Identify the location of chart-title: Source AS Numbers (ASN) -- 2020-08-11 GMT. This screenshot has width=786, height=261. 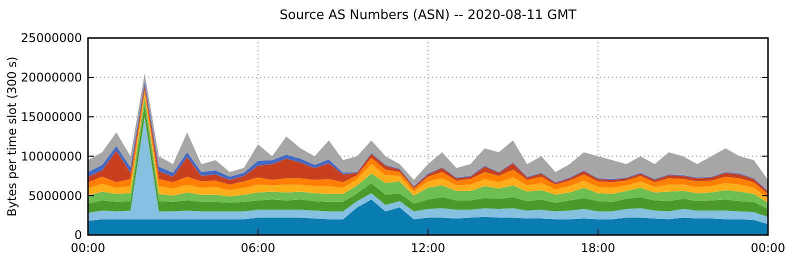
(428, 15).